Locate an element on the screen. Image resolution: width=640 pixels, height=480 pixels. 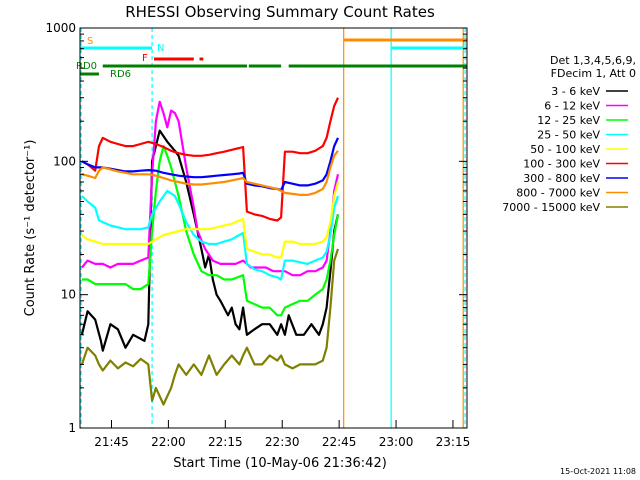
legend-label-12-25-kev: 12 - 25 keV is located at coordinates (568, 120).